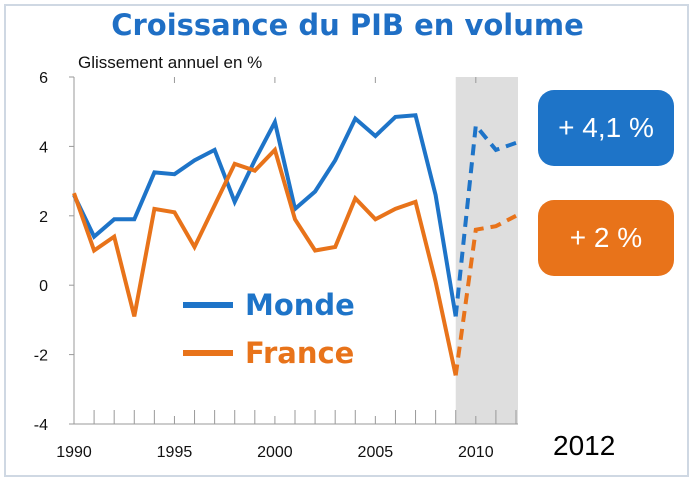 The width and height of the screenshot is (695, 483). Describe the element at coordinates (347, 25) in the screenshot. I see `chart-title: Croissance du PIB en volume` at that location.